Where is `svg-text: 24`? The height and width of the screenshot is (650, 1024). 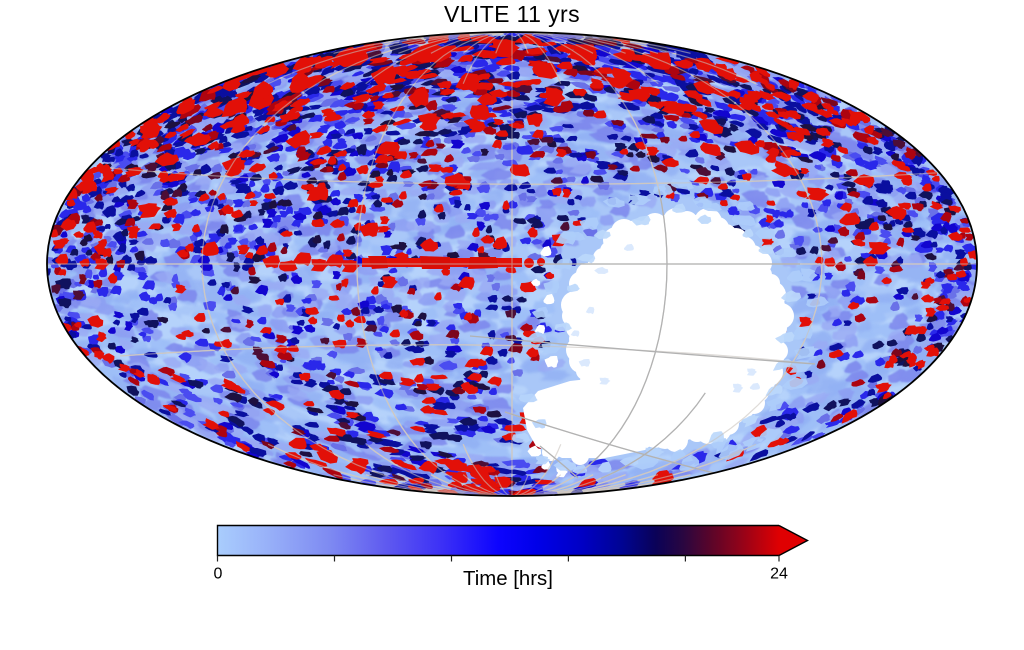
svg-text: 24 is located at coordinates (779, 574).